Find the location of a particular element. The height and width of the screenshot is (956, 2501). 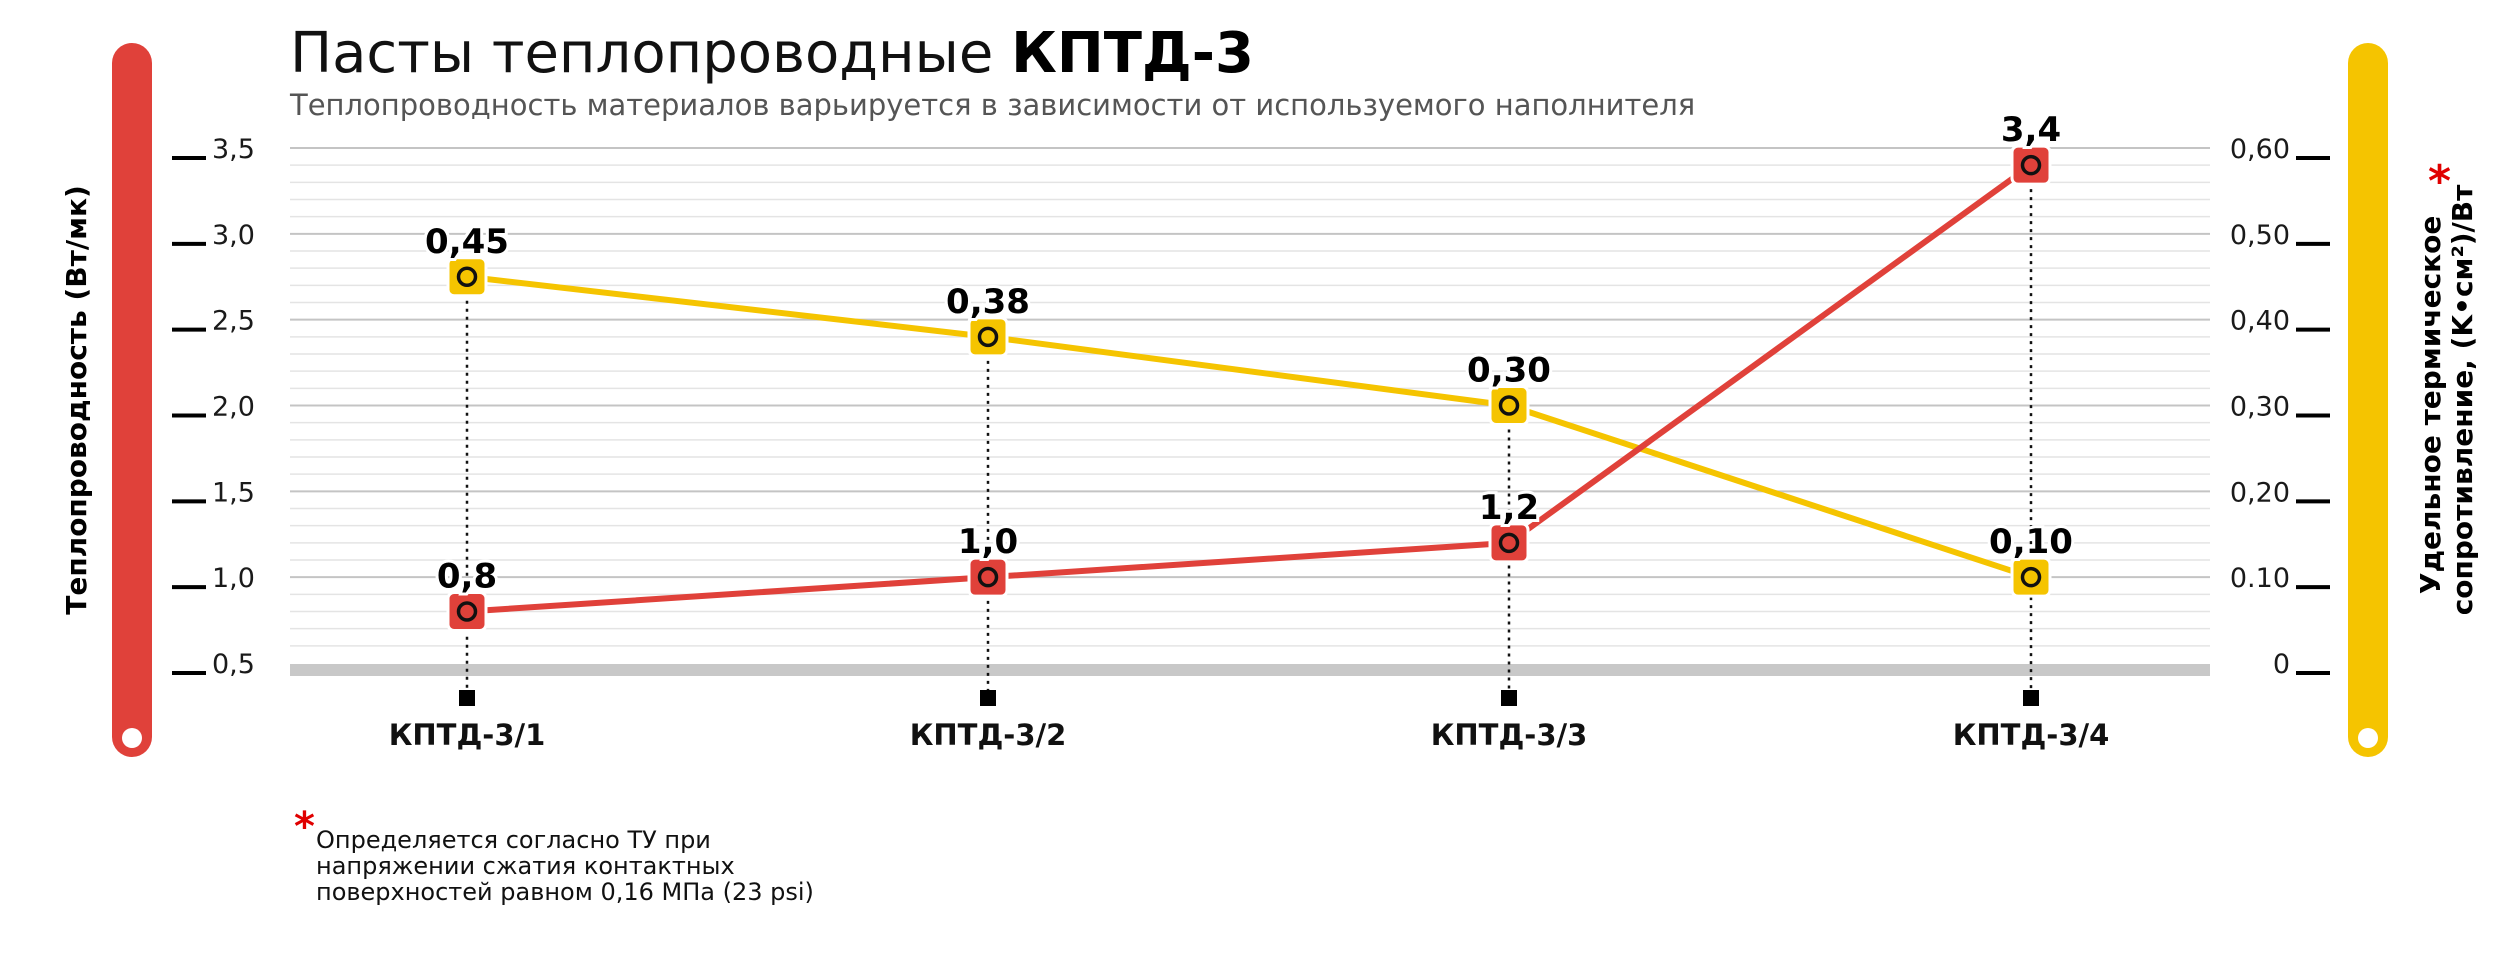

left-tick-label: 2,5 is located at coordinates (233, 321).